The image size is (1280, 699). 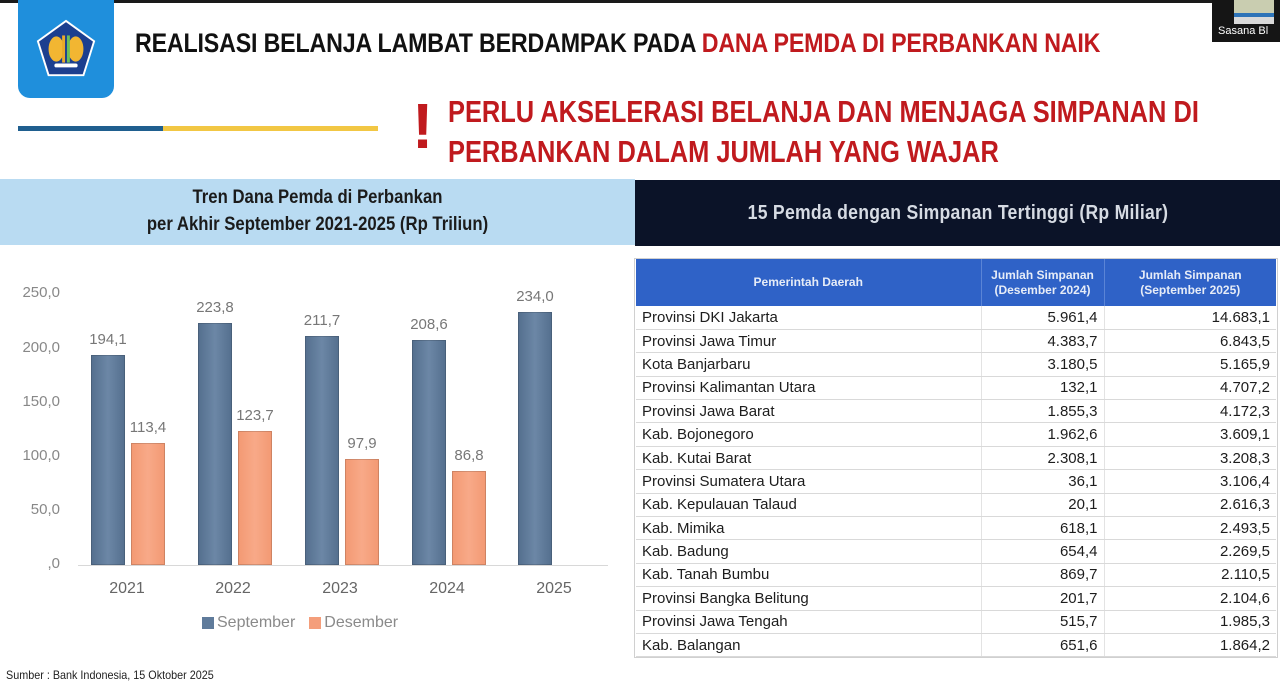 I want to click on alert-line-2: PERBANKAN DALAM JUMLAH YANG WAJAR, so click(x=723, y=151).